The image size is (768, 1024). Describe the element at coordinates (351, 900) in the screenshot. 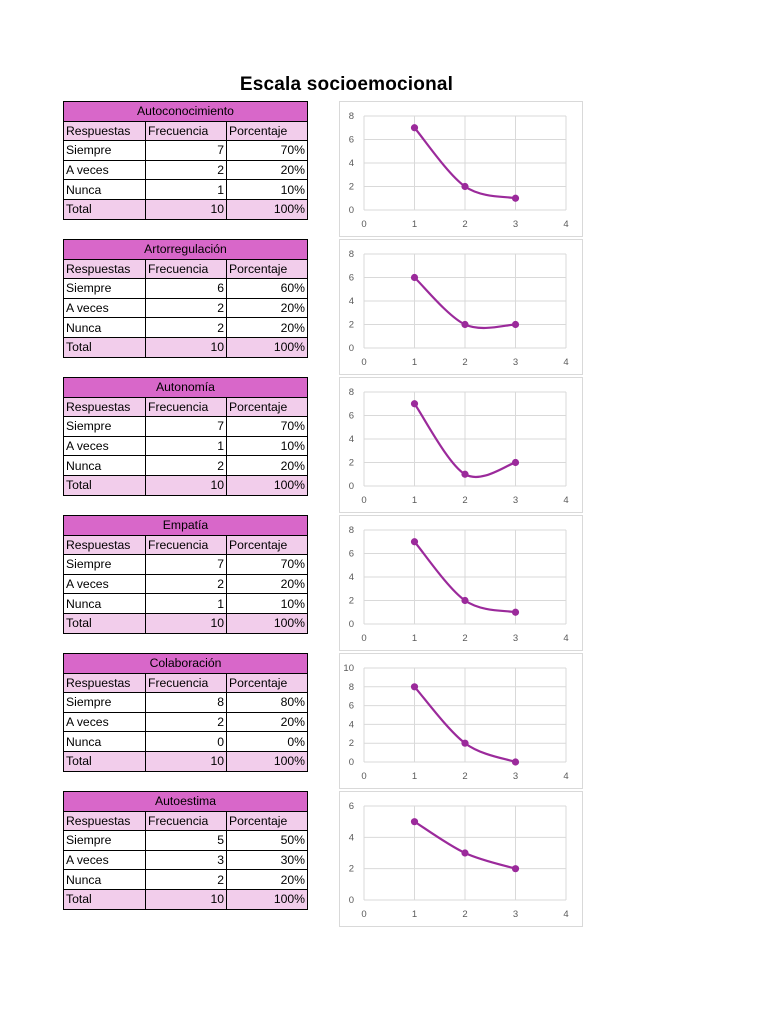

I see `y-tick-label: 0` at that location.